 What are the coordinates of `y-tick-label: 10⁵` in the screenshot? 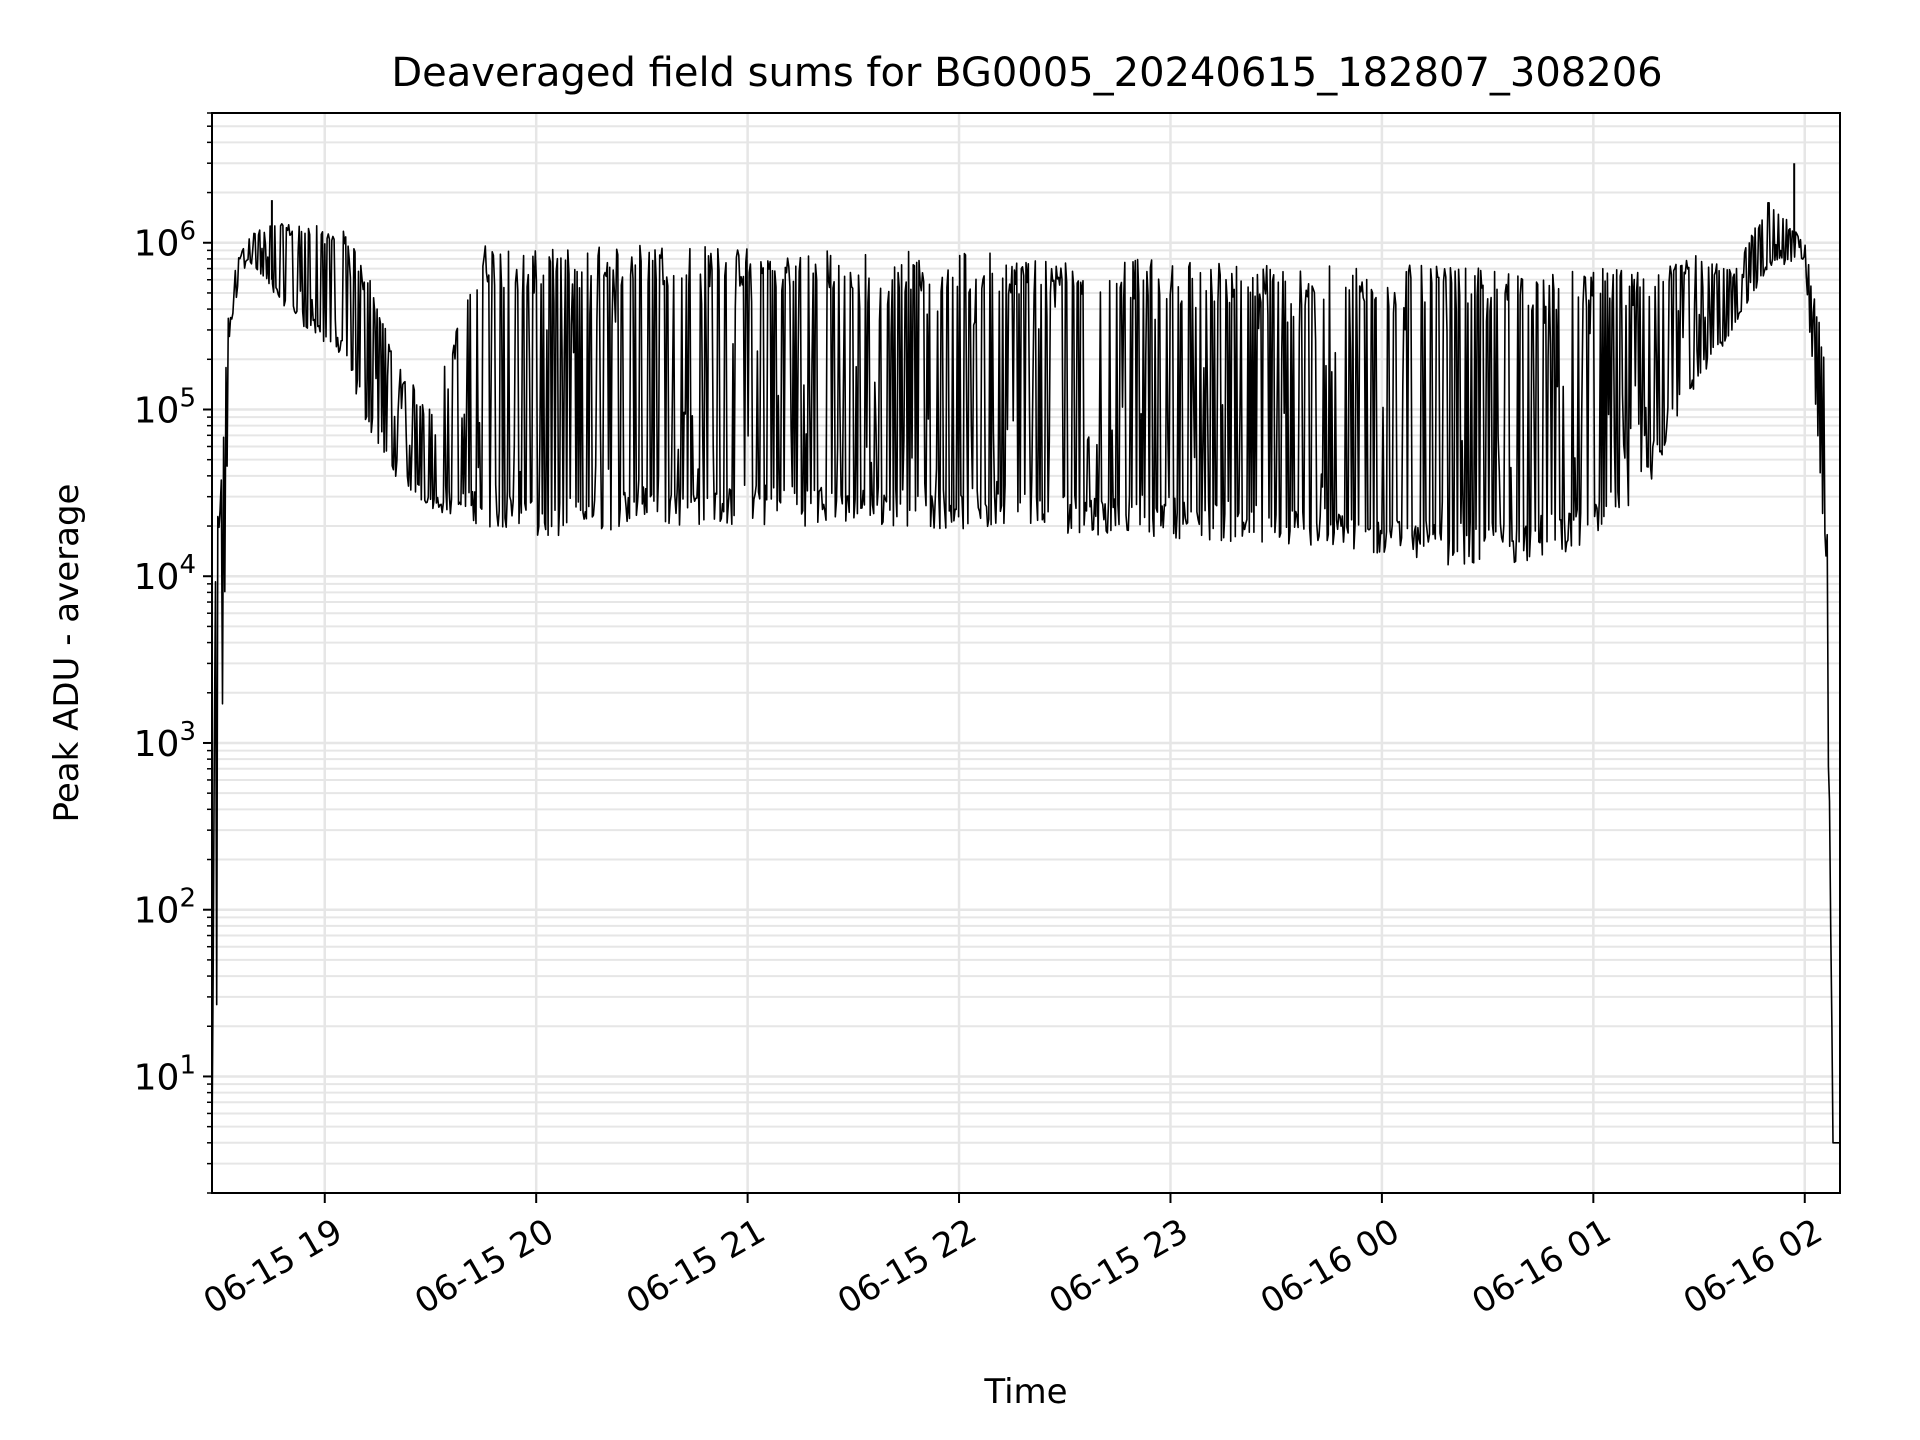 It's located at (165, 407).